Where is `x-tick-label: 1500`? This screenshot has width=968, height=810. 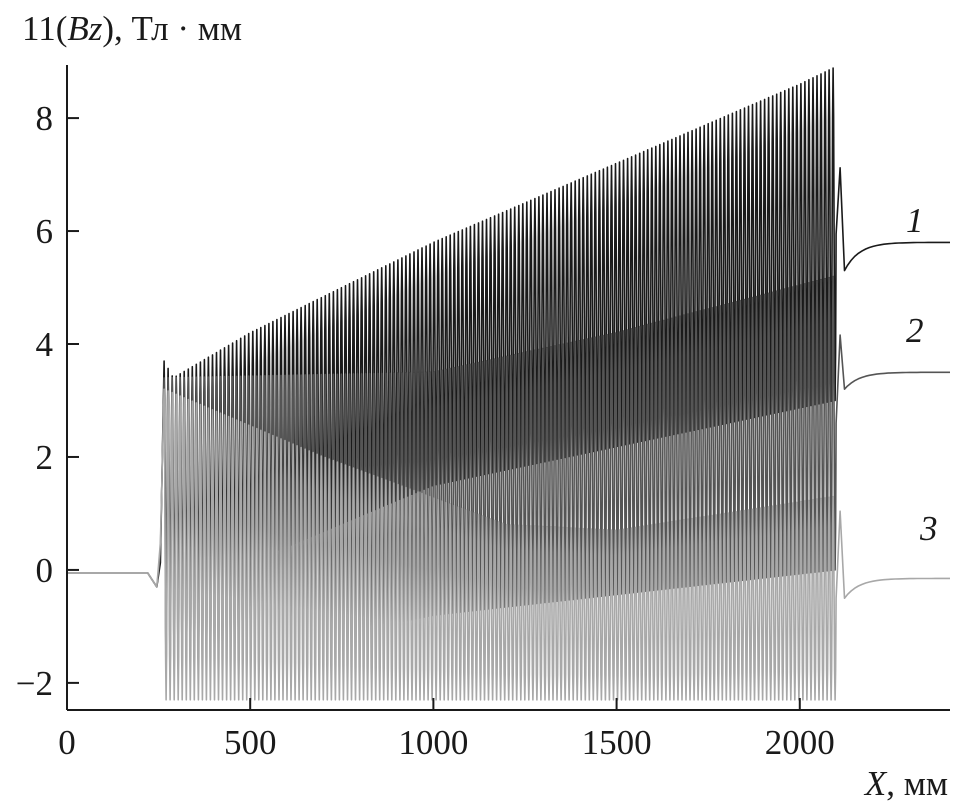
x-tick-label: 1500 is located at coordinates (617, 742).